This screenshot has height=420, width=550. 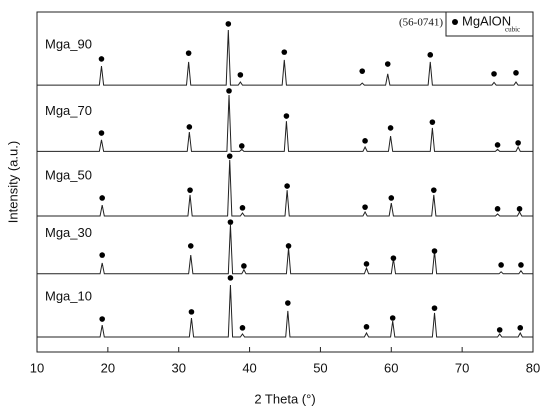 I want to click on x-tick-label: 30, so click(x=178, y=367).